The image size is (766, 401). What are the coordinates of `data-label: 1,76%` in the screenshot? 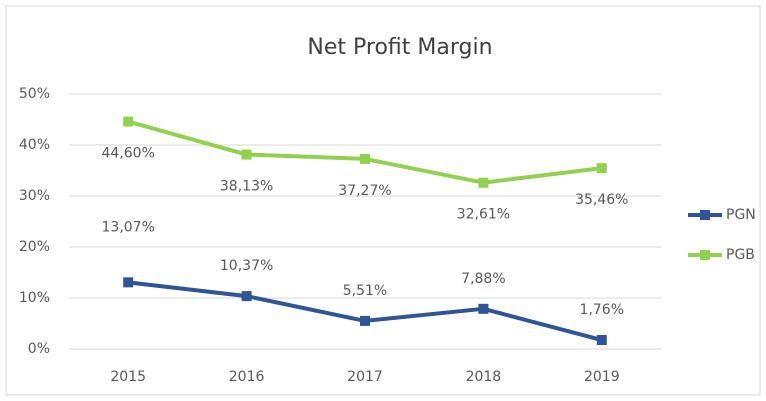 It's located at (602, 310).